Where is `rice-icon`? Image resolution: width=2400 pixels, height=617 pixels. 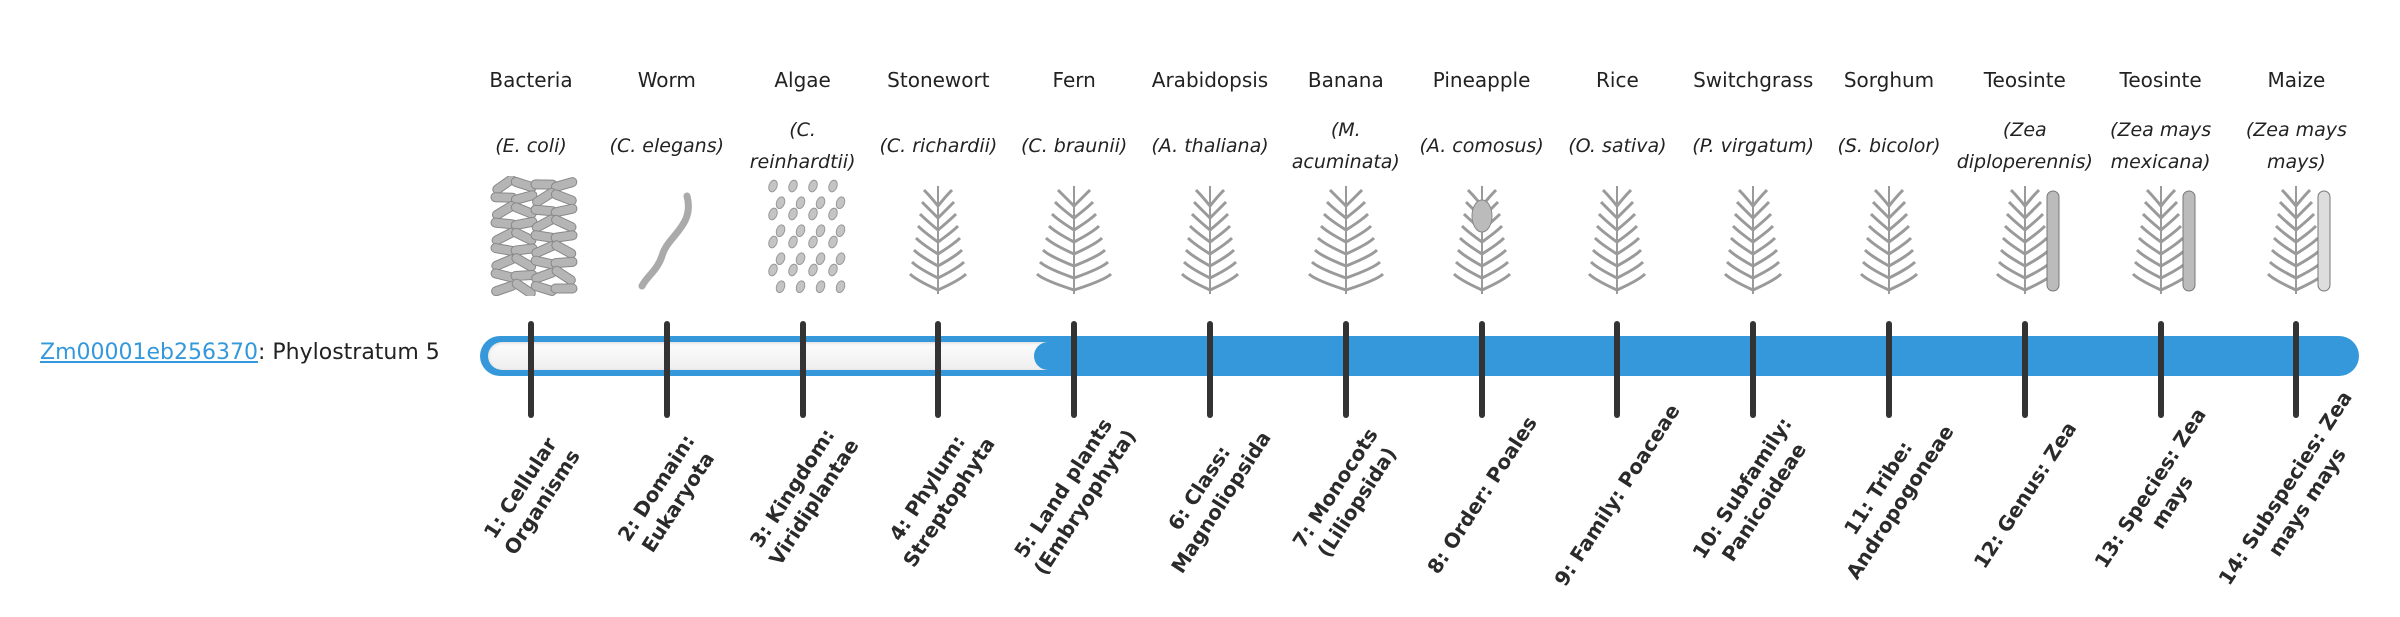 rice-icon is located at coordinates (1617, 236).